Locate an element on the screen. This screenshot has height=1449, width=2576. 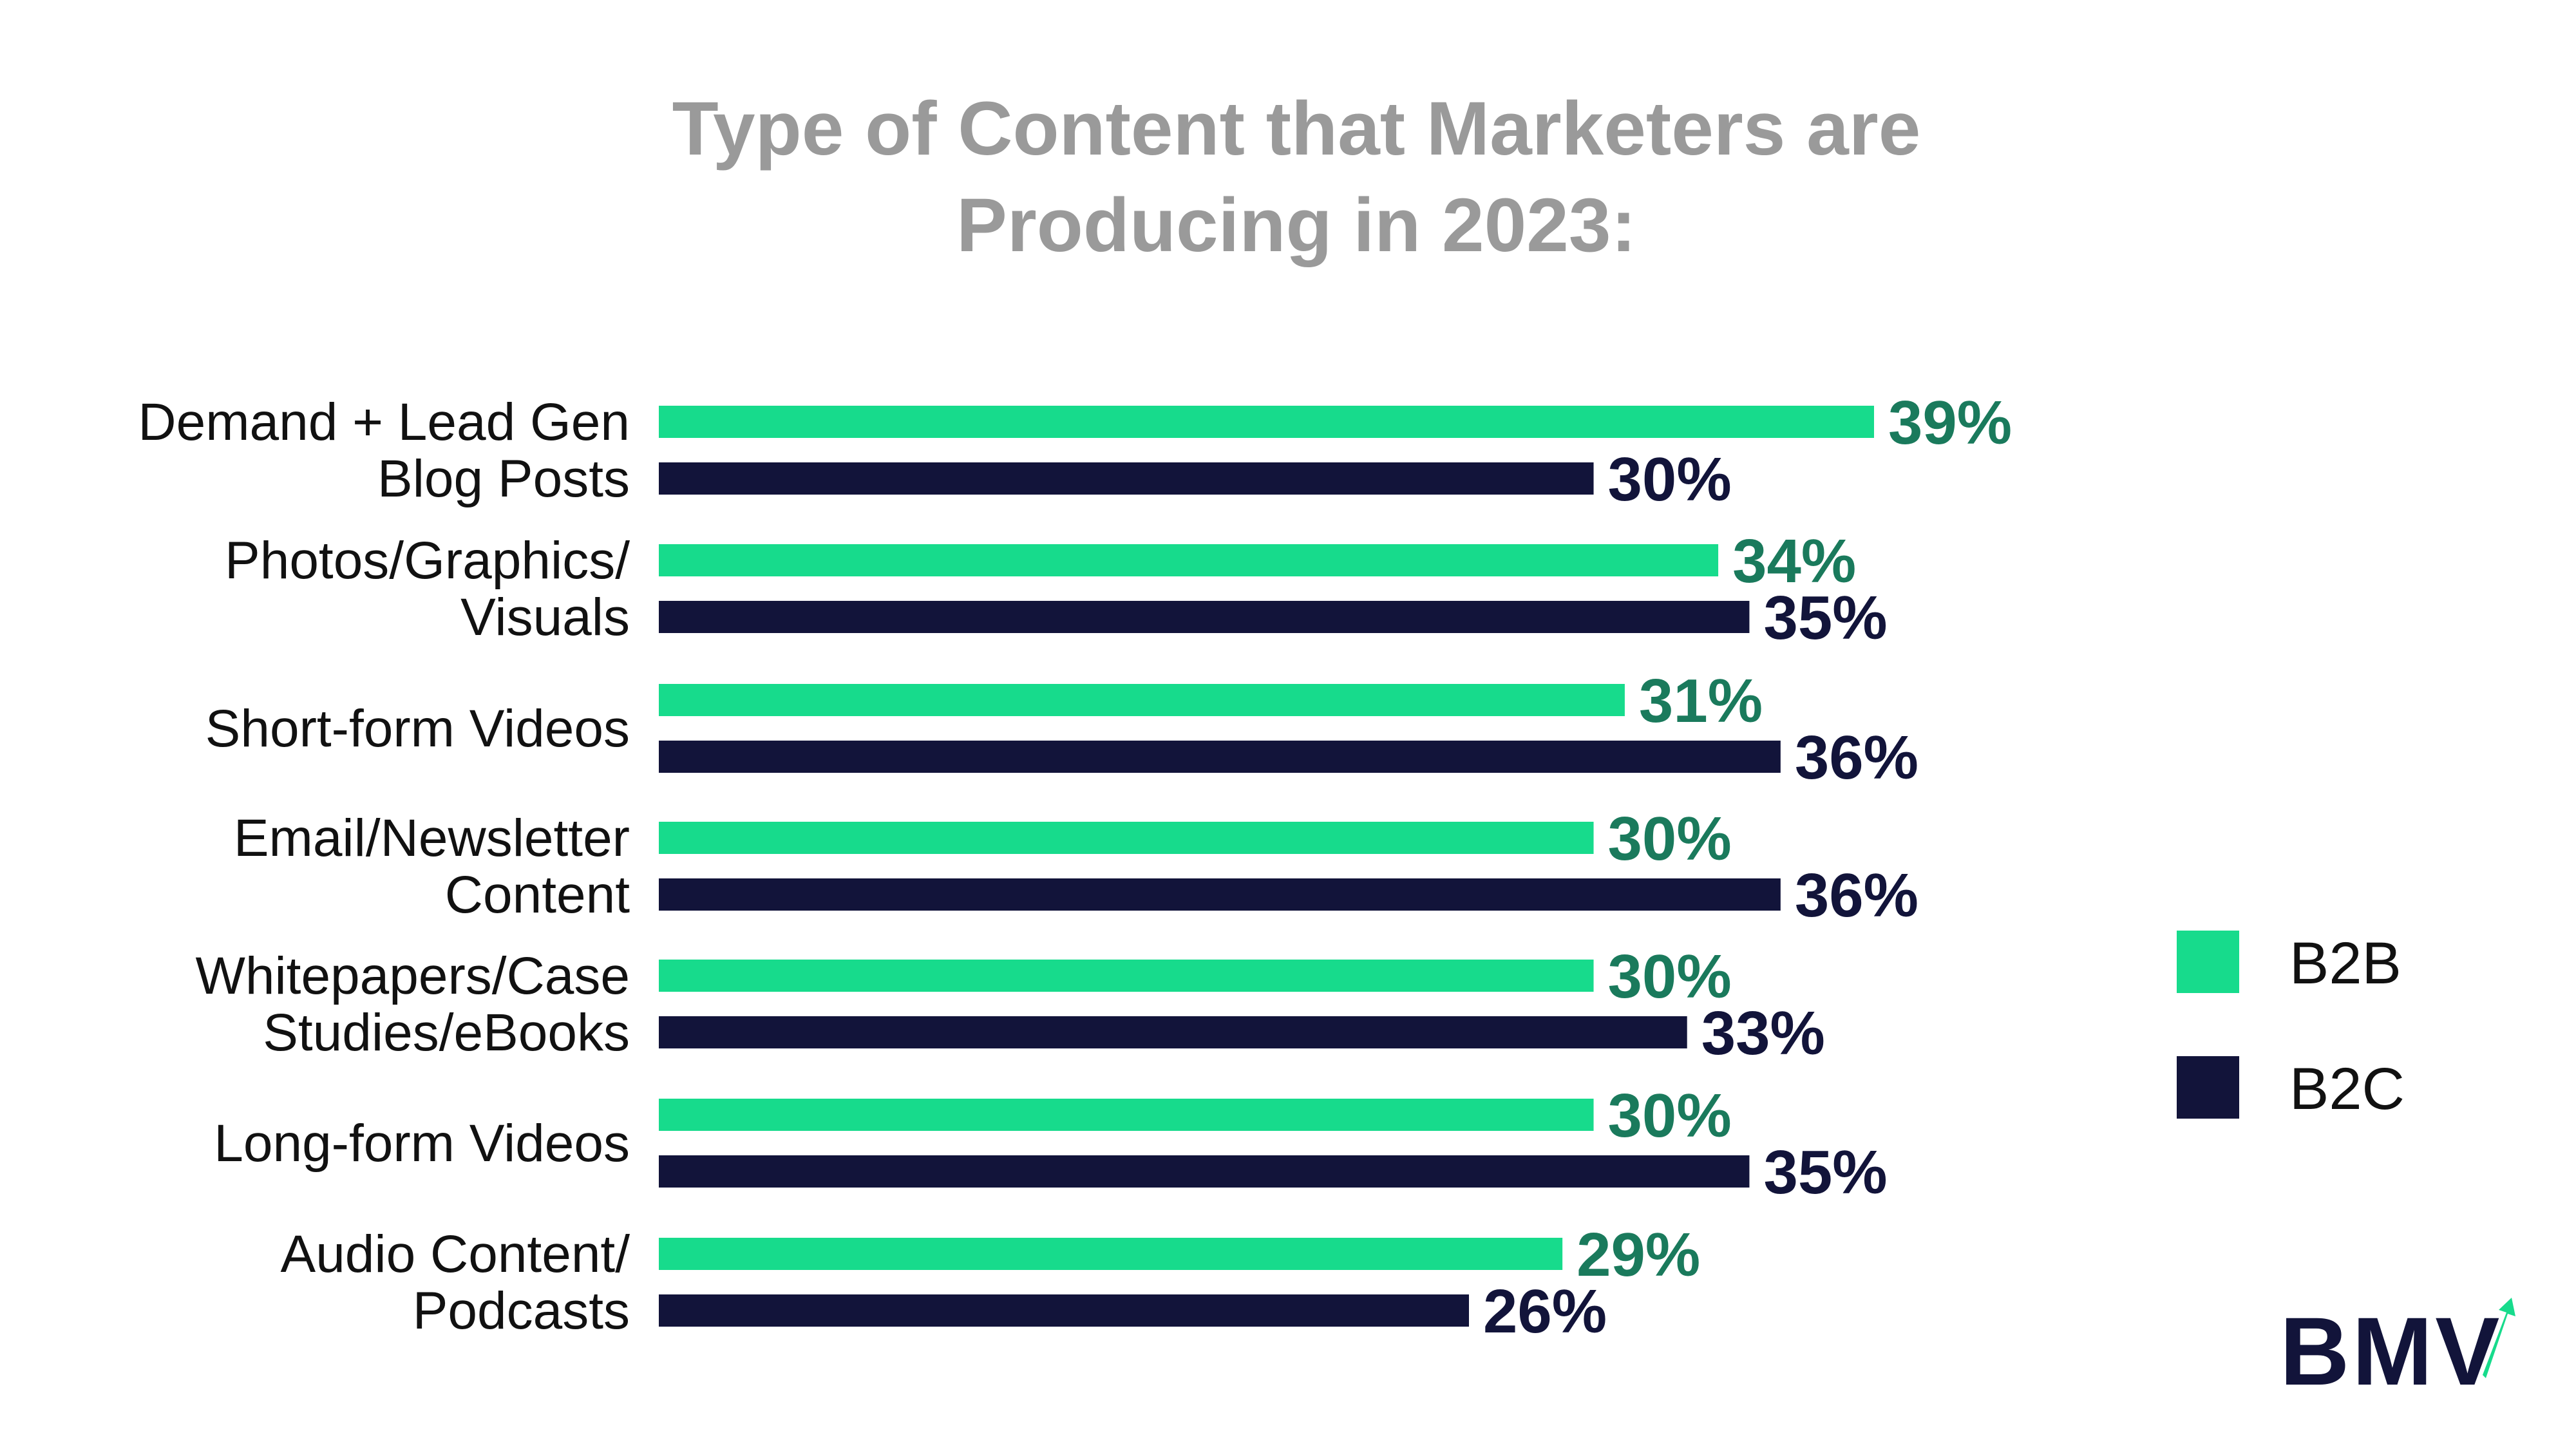
value-label-b2b: 31% is located at coordinates (1701, 701).